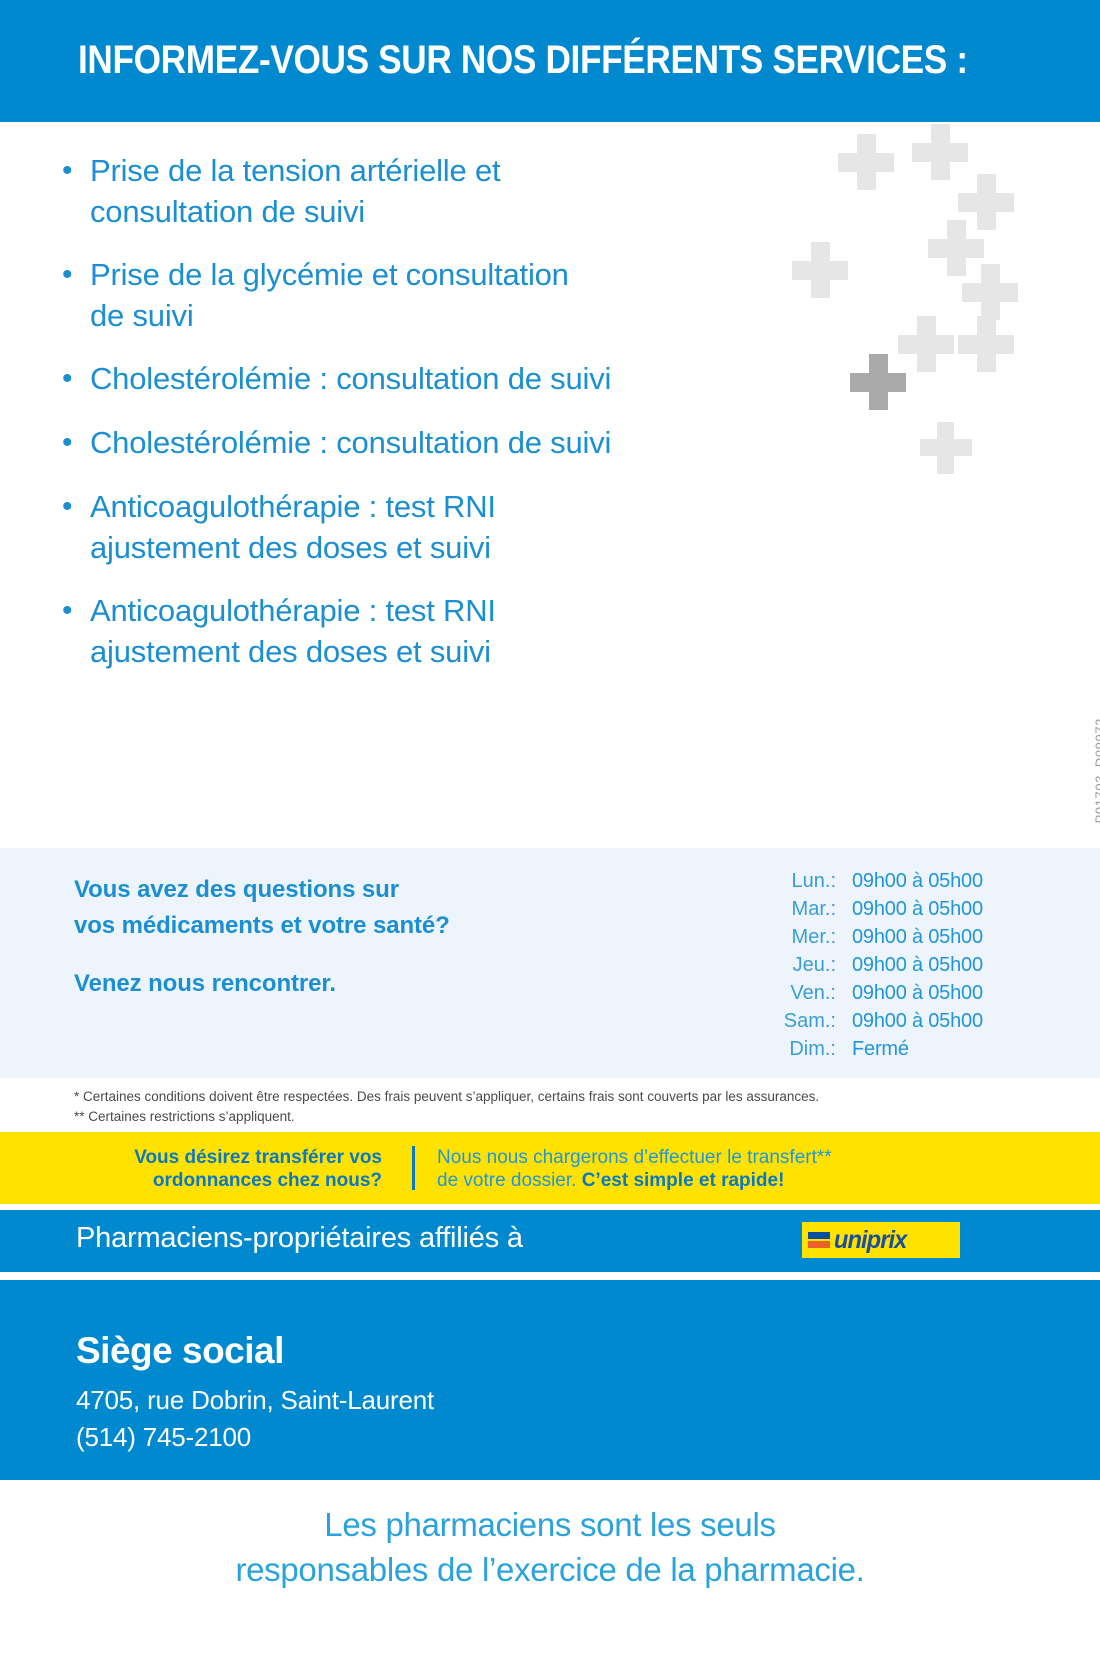  Describe the element at coordinates (813, 993) in the screenshot. I see `hours-day-label: Ven.:` at that location.